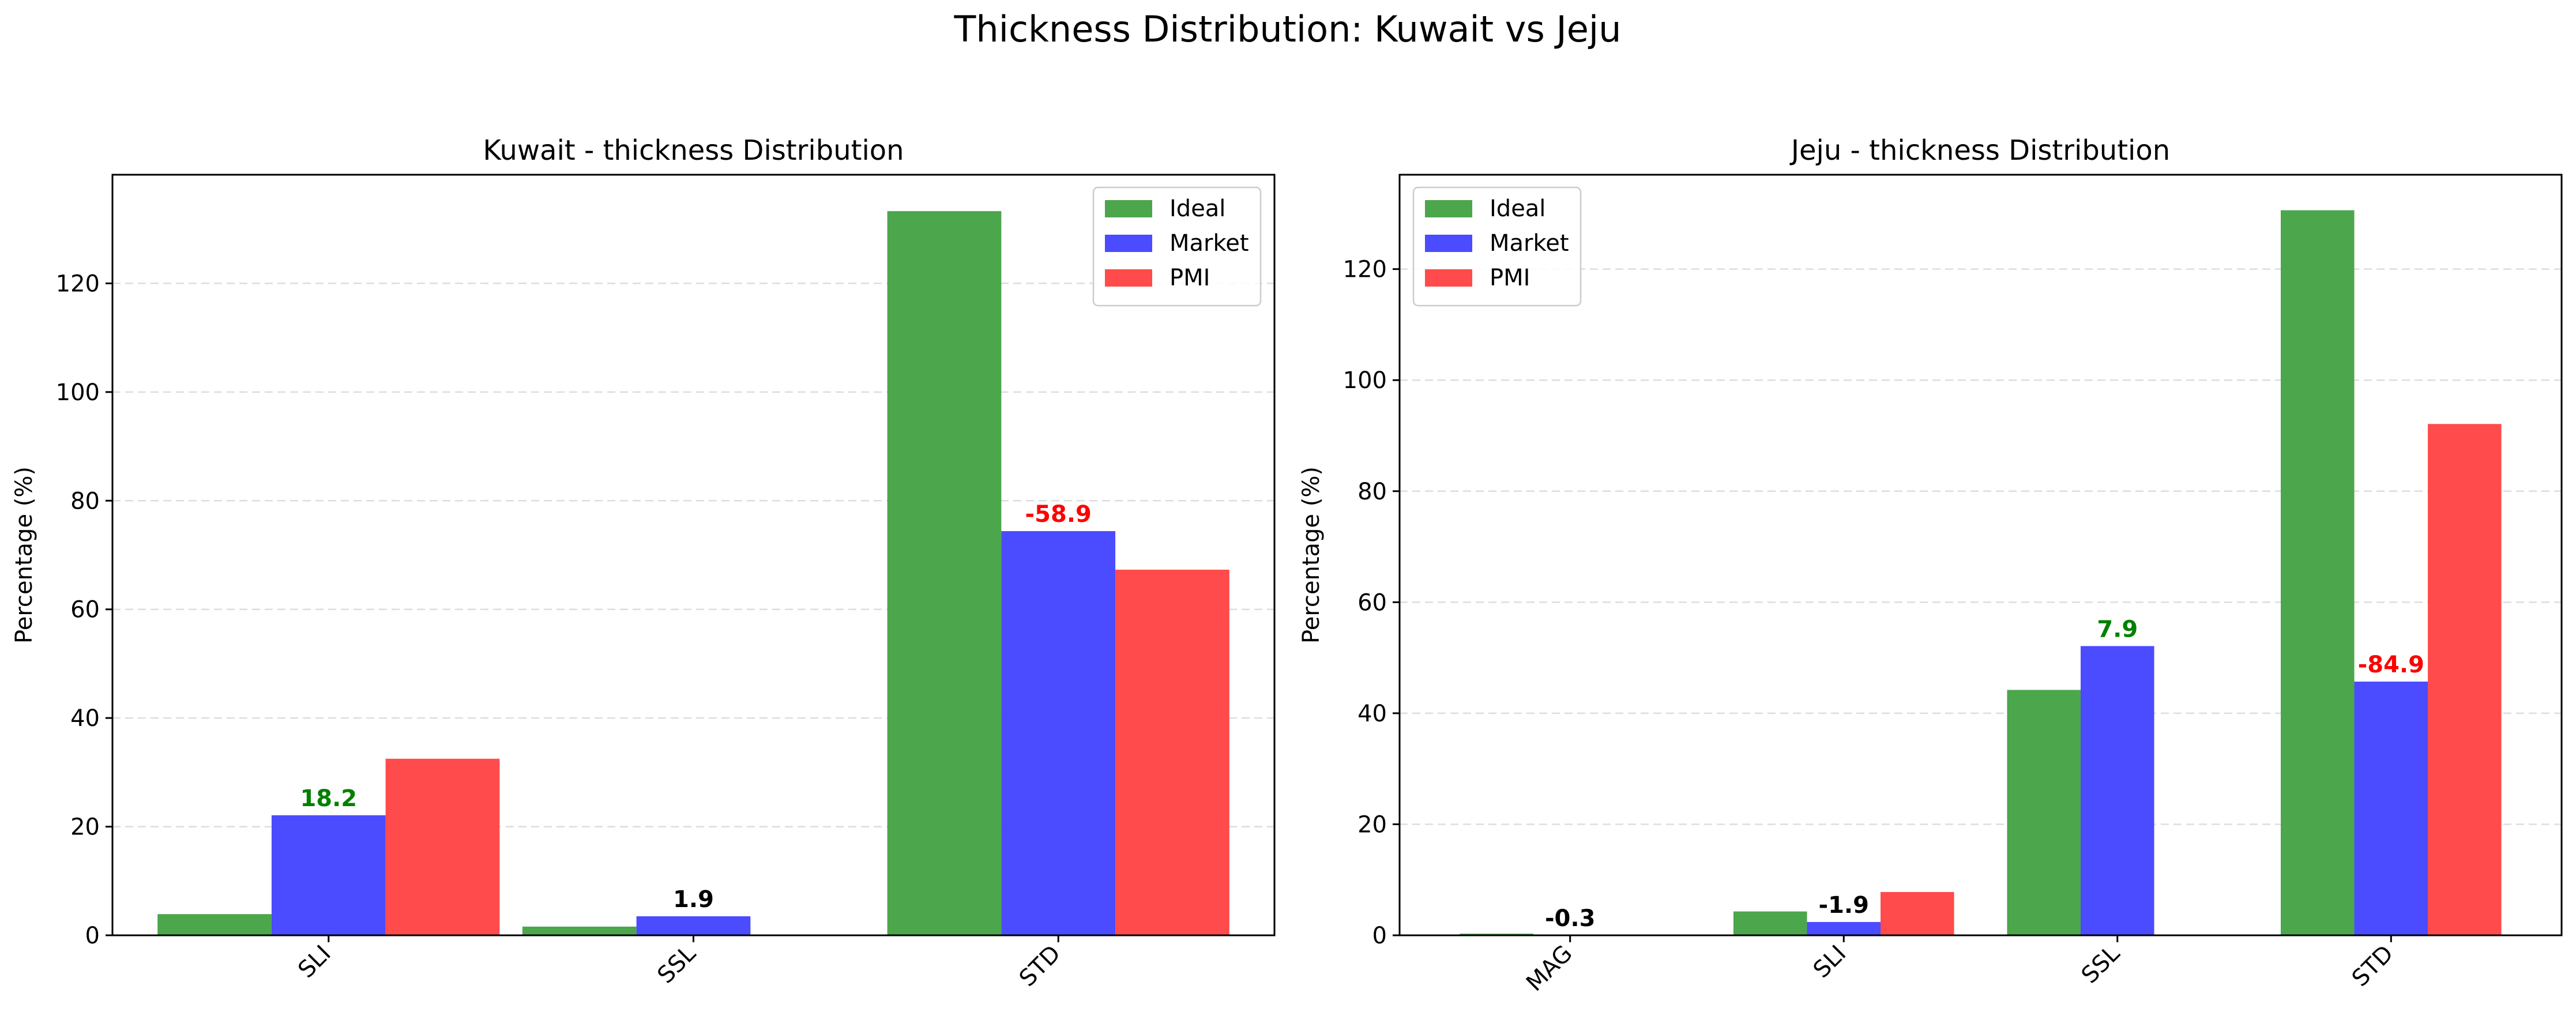  I want to click on diff-label-sli: -1.9, so click(1843, 905).